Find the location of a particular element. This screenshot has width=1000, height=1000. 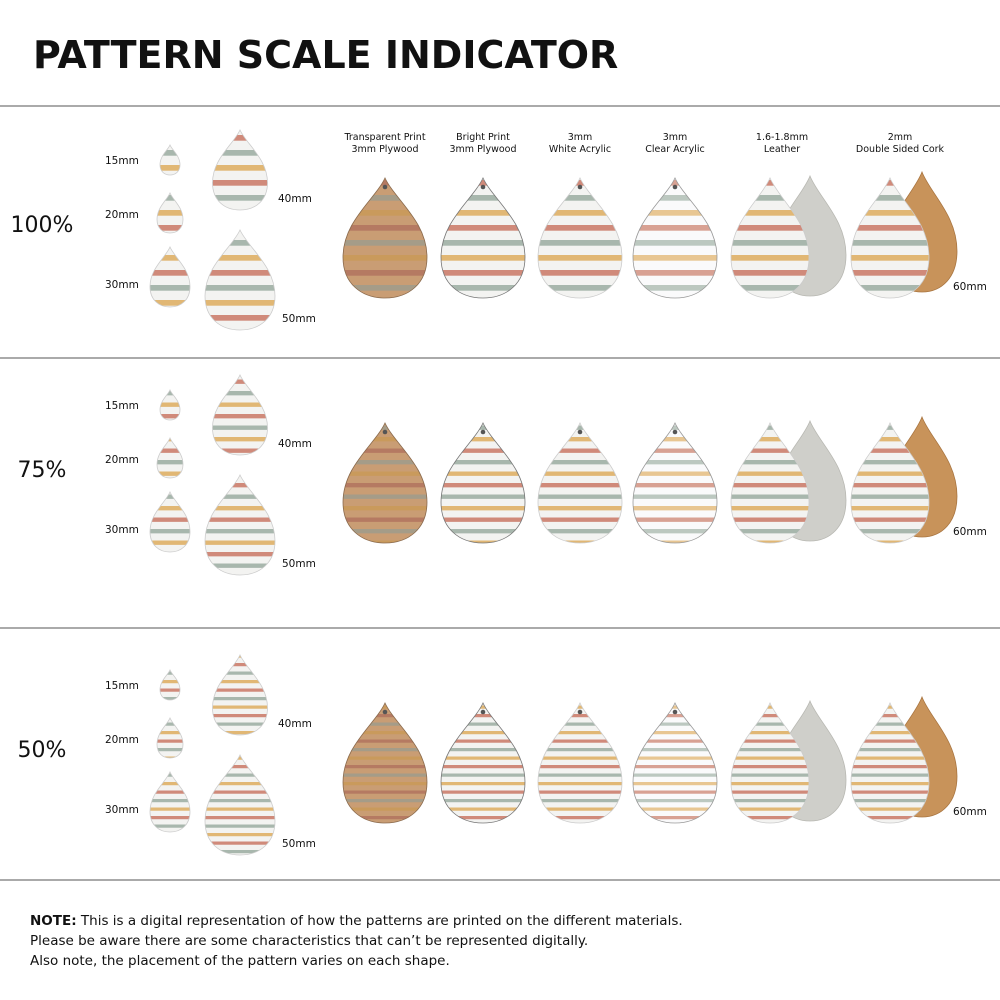

page-title: PATTERN SCALE INDICATOR is located at coordinates (325, 55).